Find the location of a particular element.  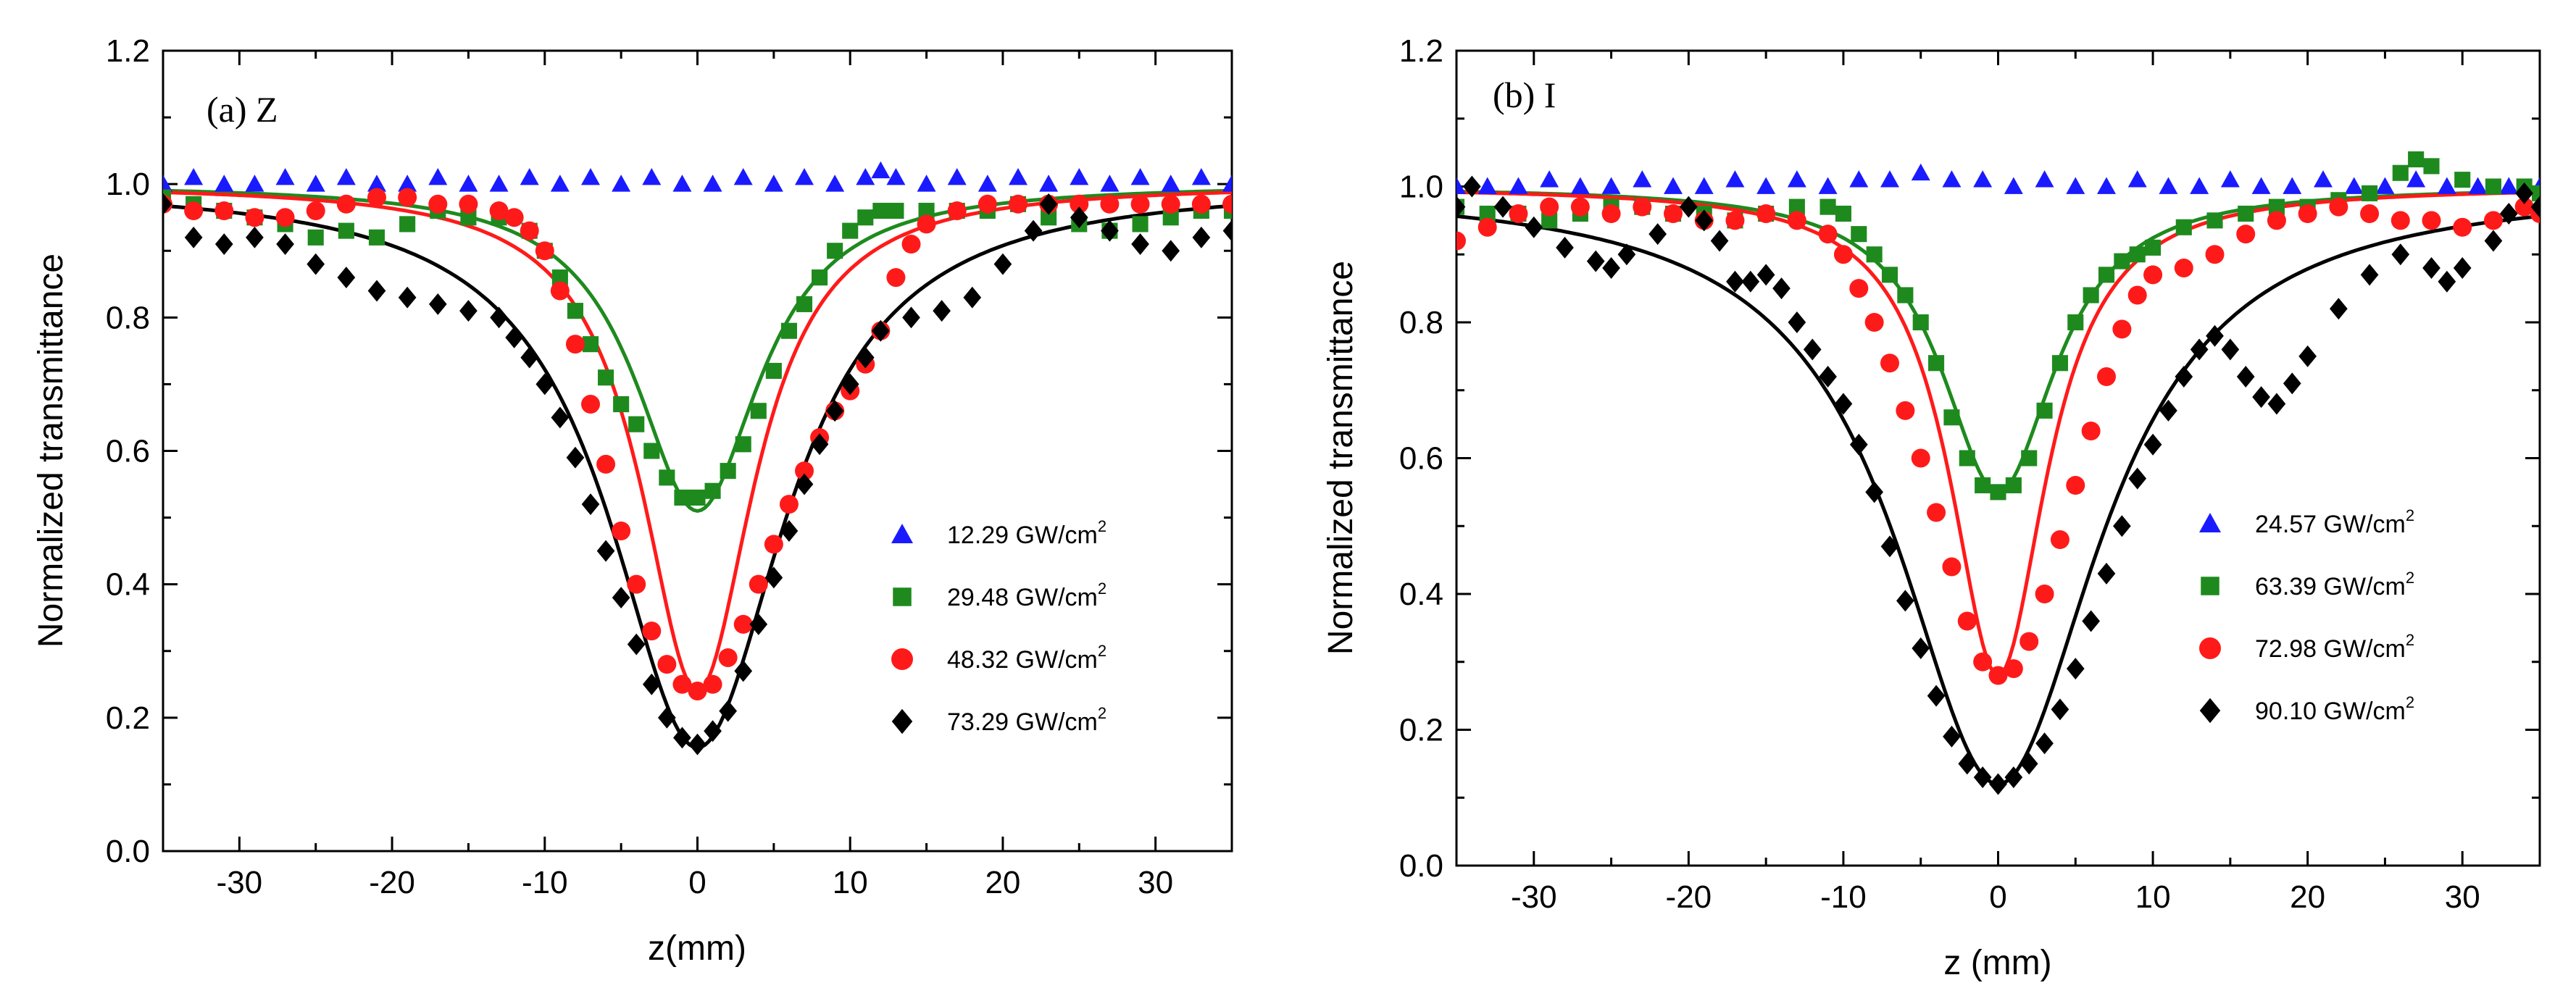

x-tick-label: 20 is located at coordinates (1002, 883).